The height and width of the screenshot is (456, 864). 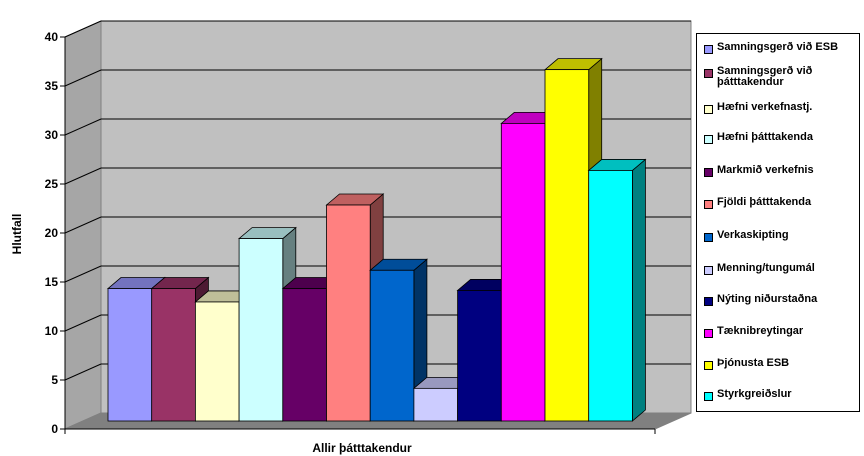 I want to click on legend-item: Tæknibreytingar, so click(x=780, y=332).